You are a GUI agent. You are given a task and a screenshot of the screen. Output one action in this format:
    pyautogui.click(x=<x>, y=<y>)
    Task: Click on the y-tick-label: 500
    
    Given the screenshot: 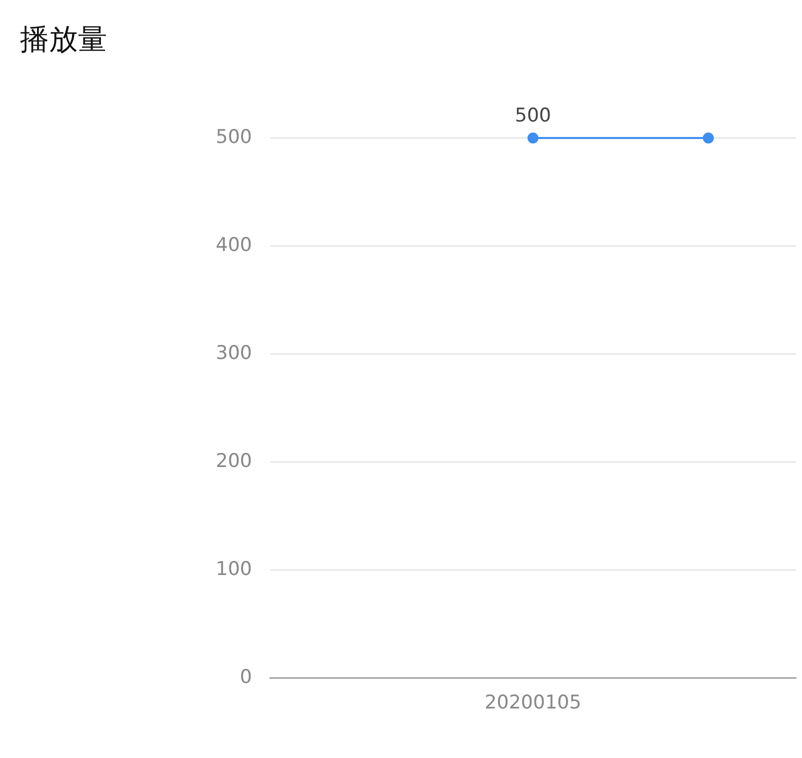 What is the action you would take?
    pyautogui.click(x=234, y=137)
    